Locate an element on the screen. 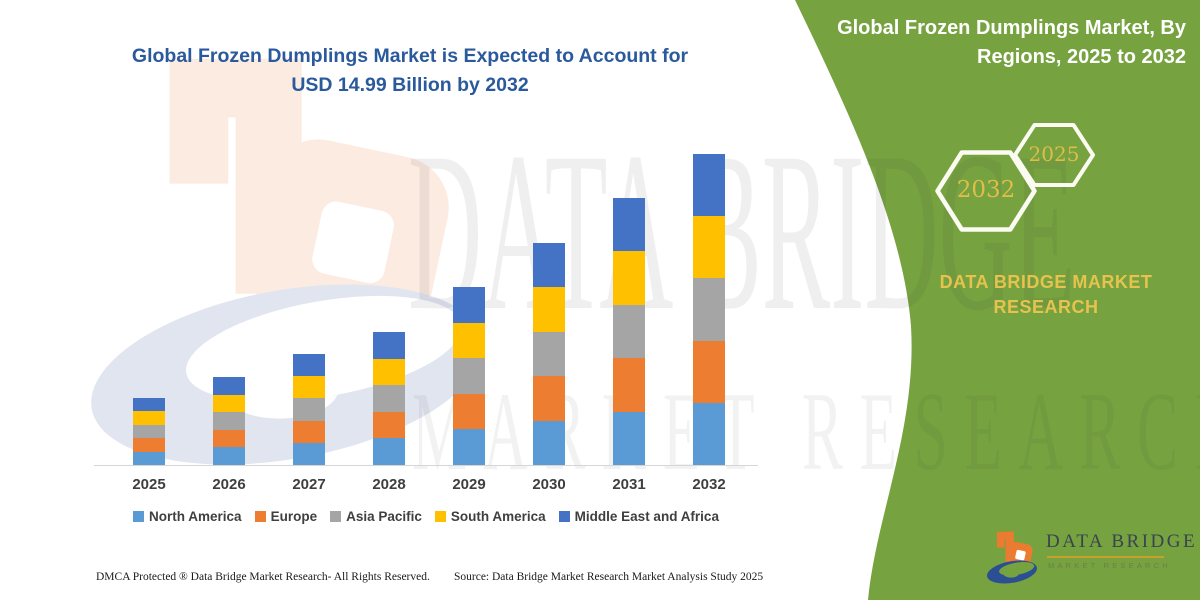  legend-label: South America is located at coordinates (498, 516).